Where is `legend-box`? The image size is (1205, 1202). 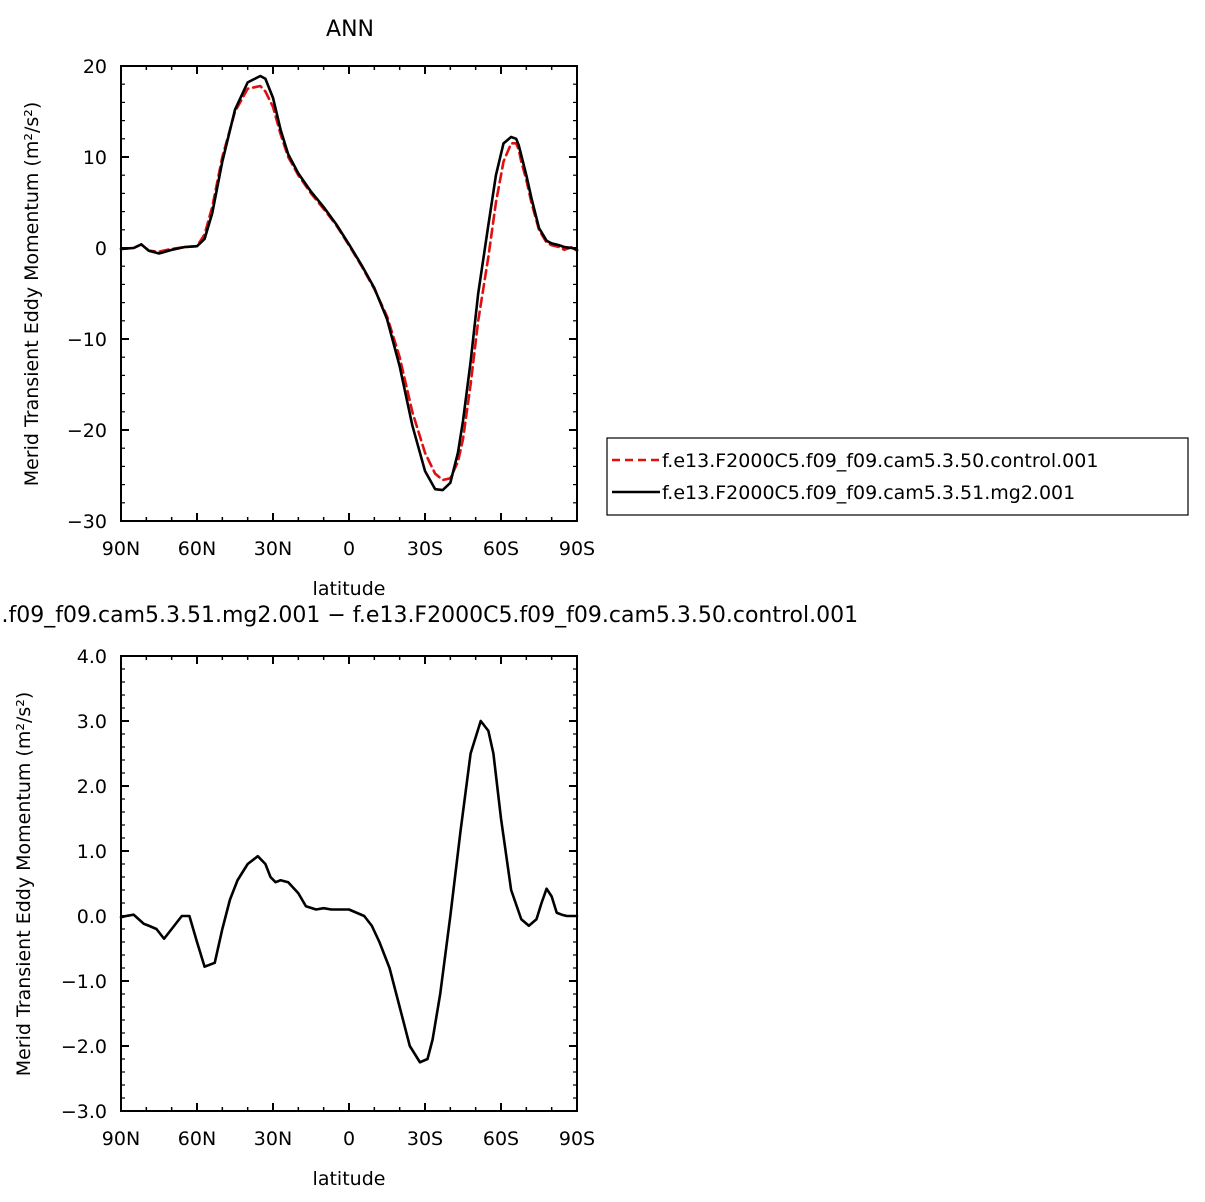
legend-box is located at coordinates (897, 476).